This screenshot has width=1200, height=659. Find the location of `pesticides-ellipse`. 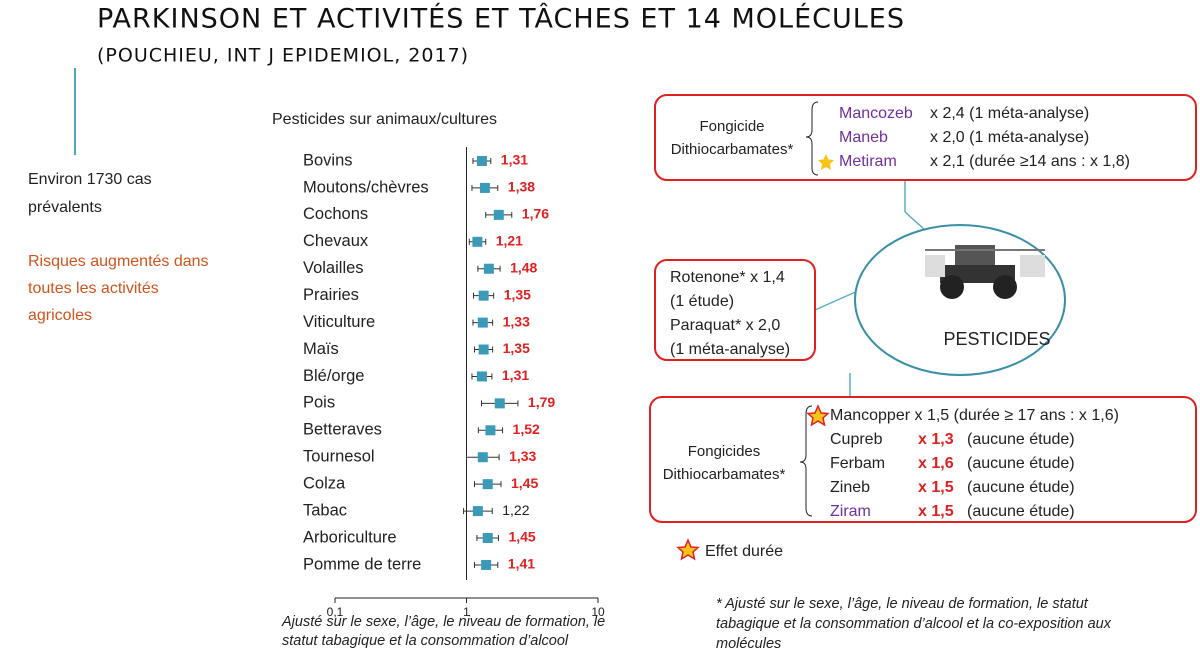

pesticides-ellipse is located at coordinates (960, 300).